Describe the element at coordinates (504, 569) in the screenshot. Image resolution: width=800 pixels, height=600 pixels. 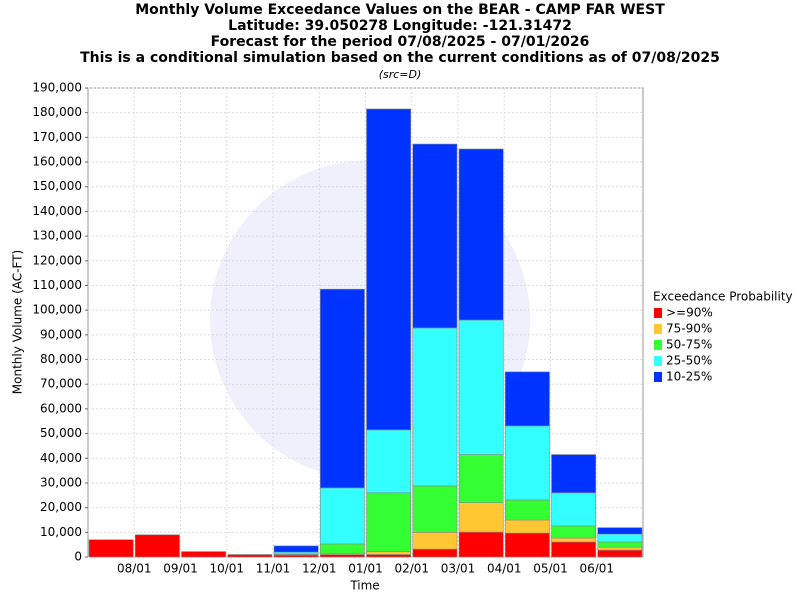
I see `x-tick-label: 04/01` at that location.